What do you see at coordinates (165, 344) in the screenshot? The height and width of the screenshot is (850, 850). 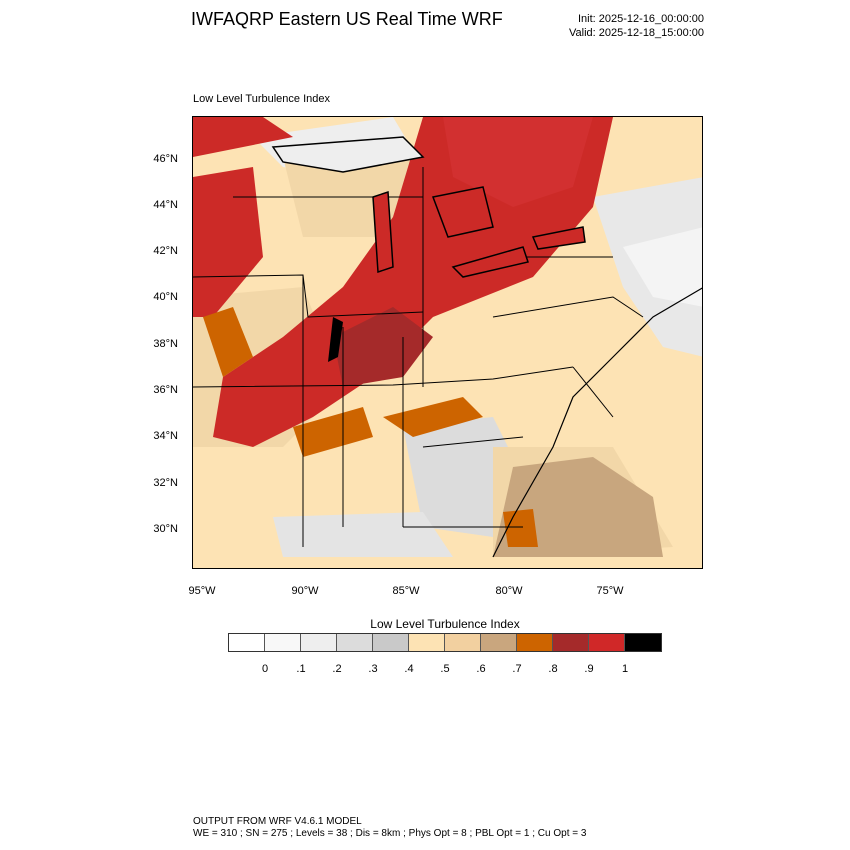 I see `lat-label-38: 38°N` at bounding box center [165, 344].